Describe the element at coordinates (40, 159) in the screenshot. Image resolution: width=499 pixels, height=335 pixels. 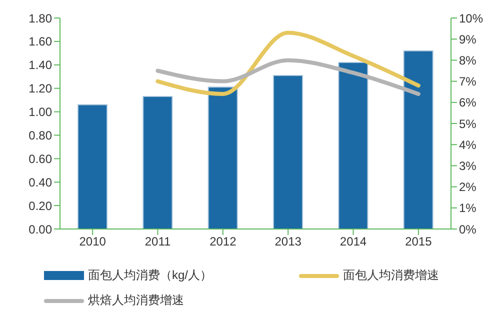
I see `y-tick-label: 0.60` at that location.